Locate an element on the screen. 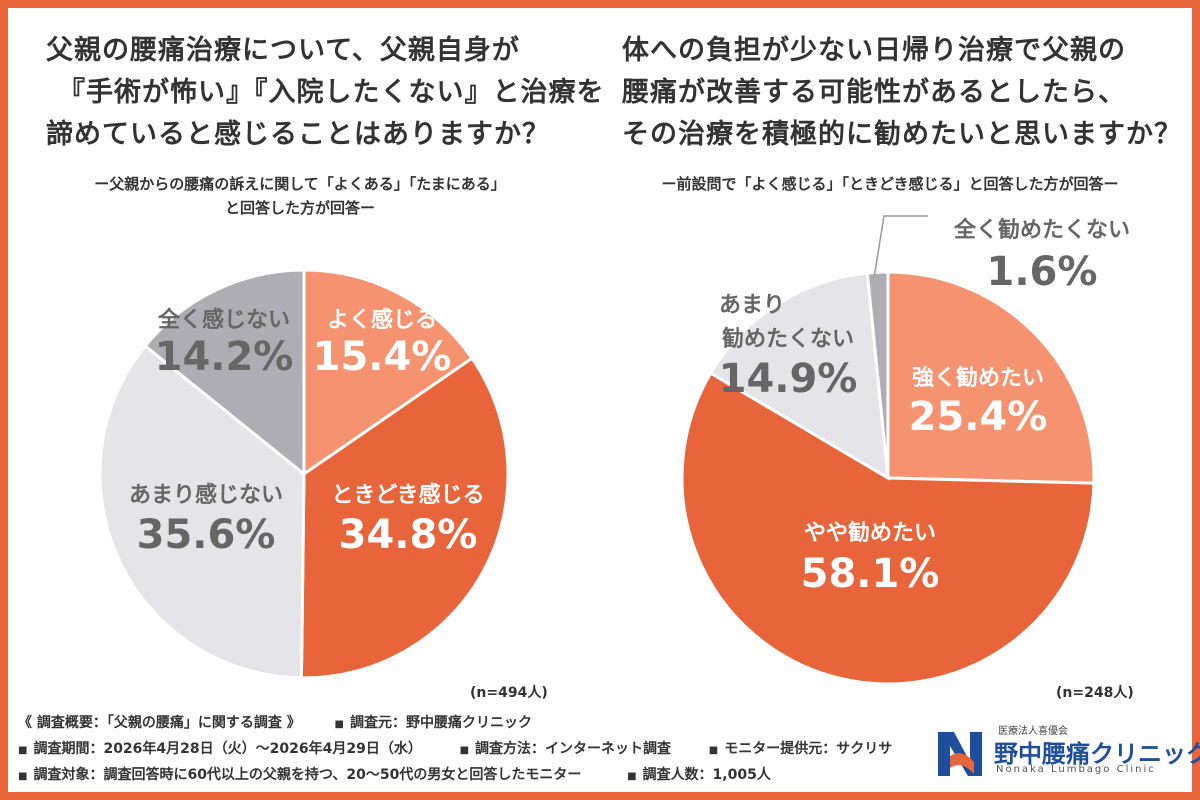 The image size is (1200, 800). q1-sample-size: (n=494人) is located at coordinates (509, 693).